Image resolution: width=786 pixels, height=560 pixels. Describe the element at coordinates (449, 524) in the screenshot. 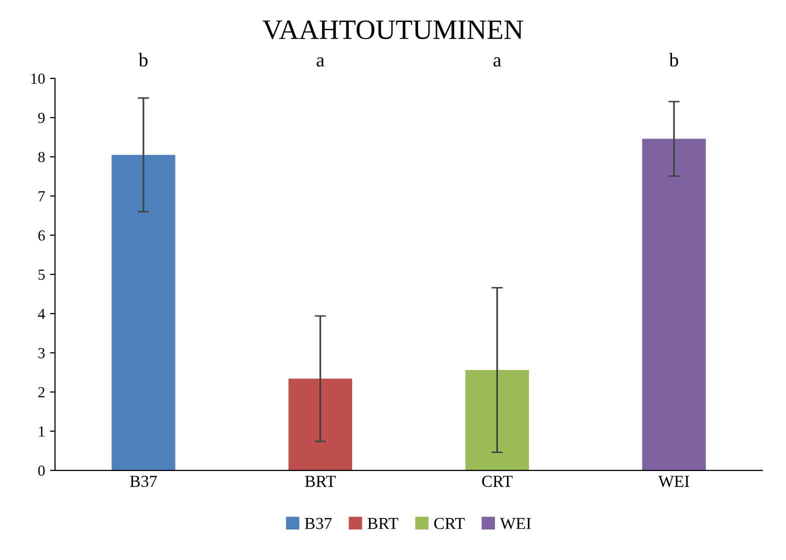

I see `legend-label: CRT` at that location.